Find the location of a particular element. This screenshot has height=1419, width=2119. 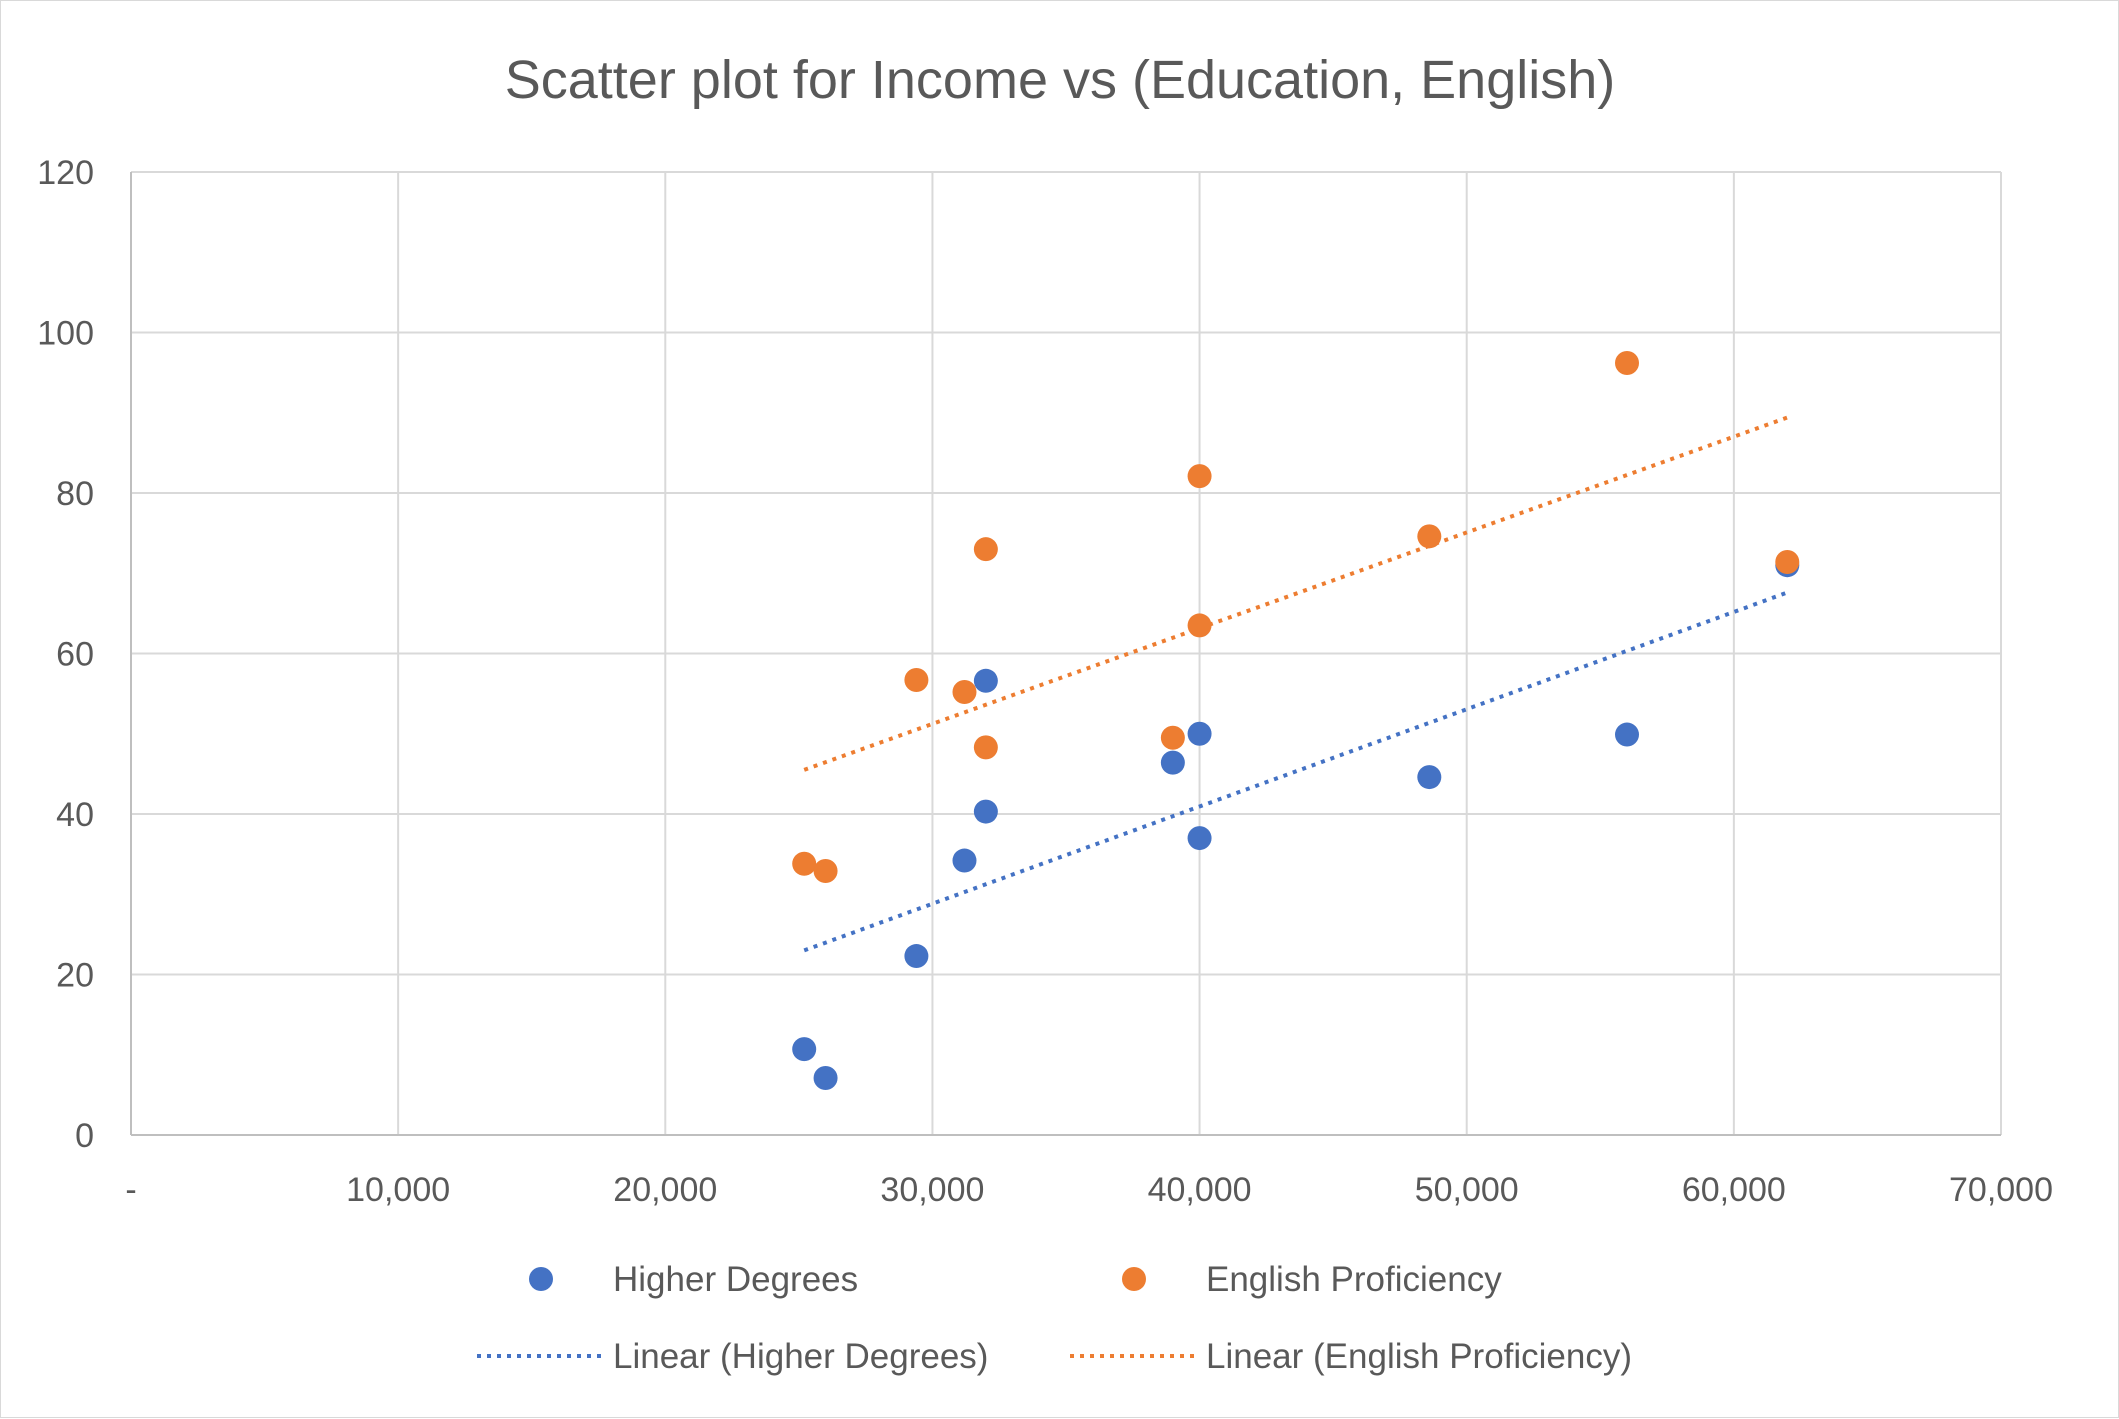

legend-marker-higher-degrees is located at coordinates (541, 1279).